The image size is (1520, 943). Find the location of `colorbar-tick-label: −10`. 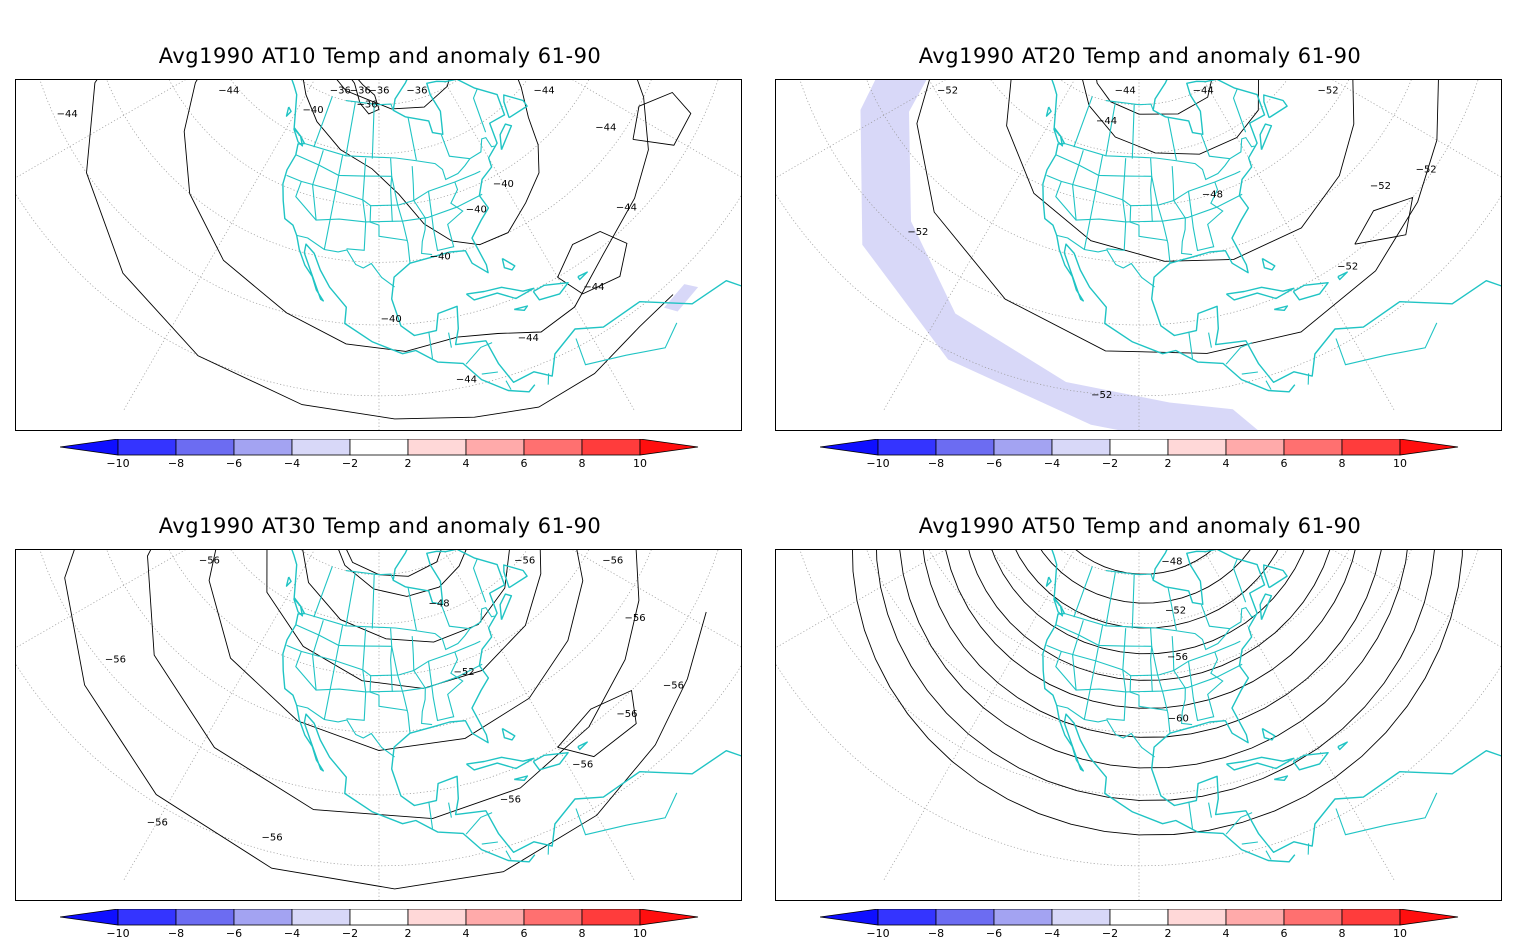

colorbar-tick-label: −10 is located at coordinates (117, 933).